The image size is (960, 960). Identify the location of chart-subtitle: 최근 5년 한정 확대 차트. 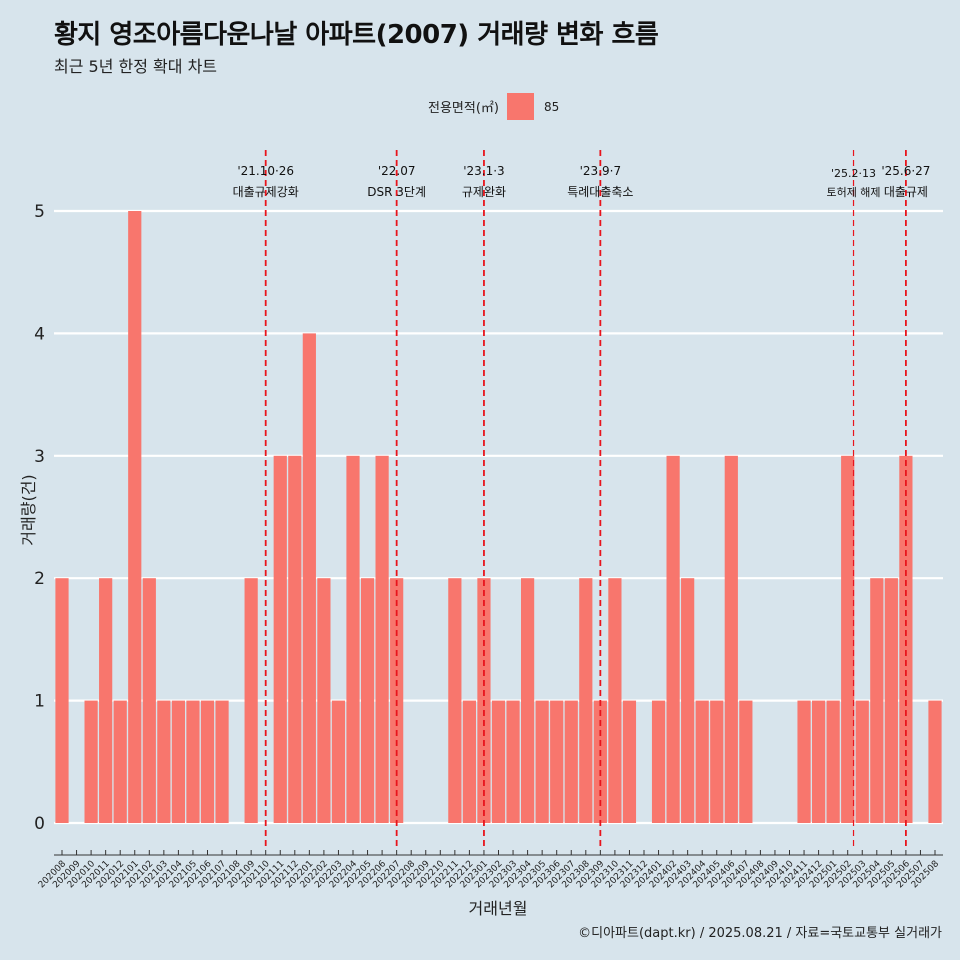
(136, 66).